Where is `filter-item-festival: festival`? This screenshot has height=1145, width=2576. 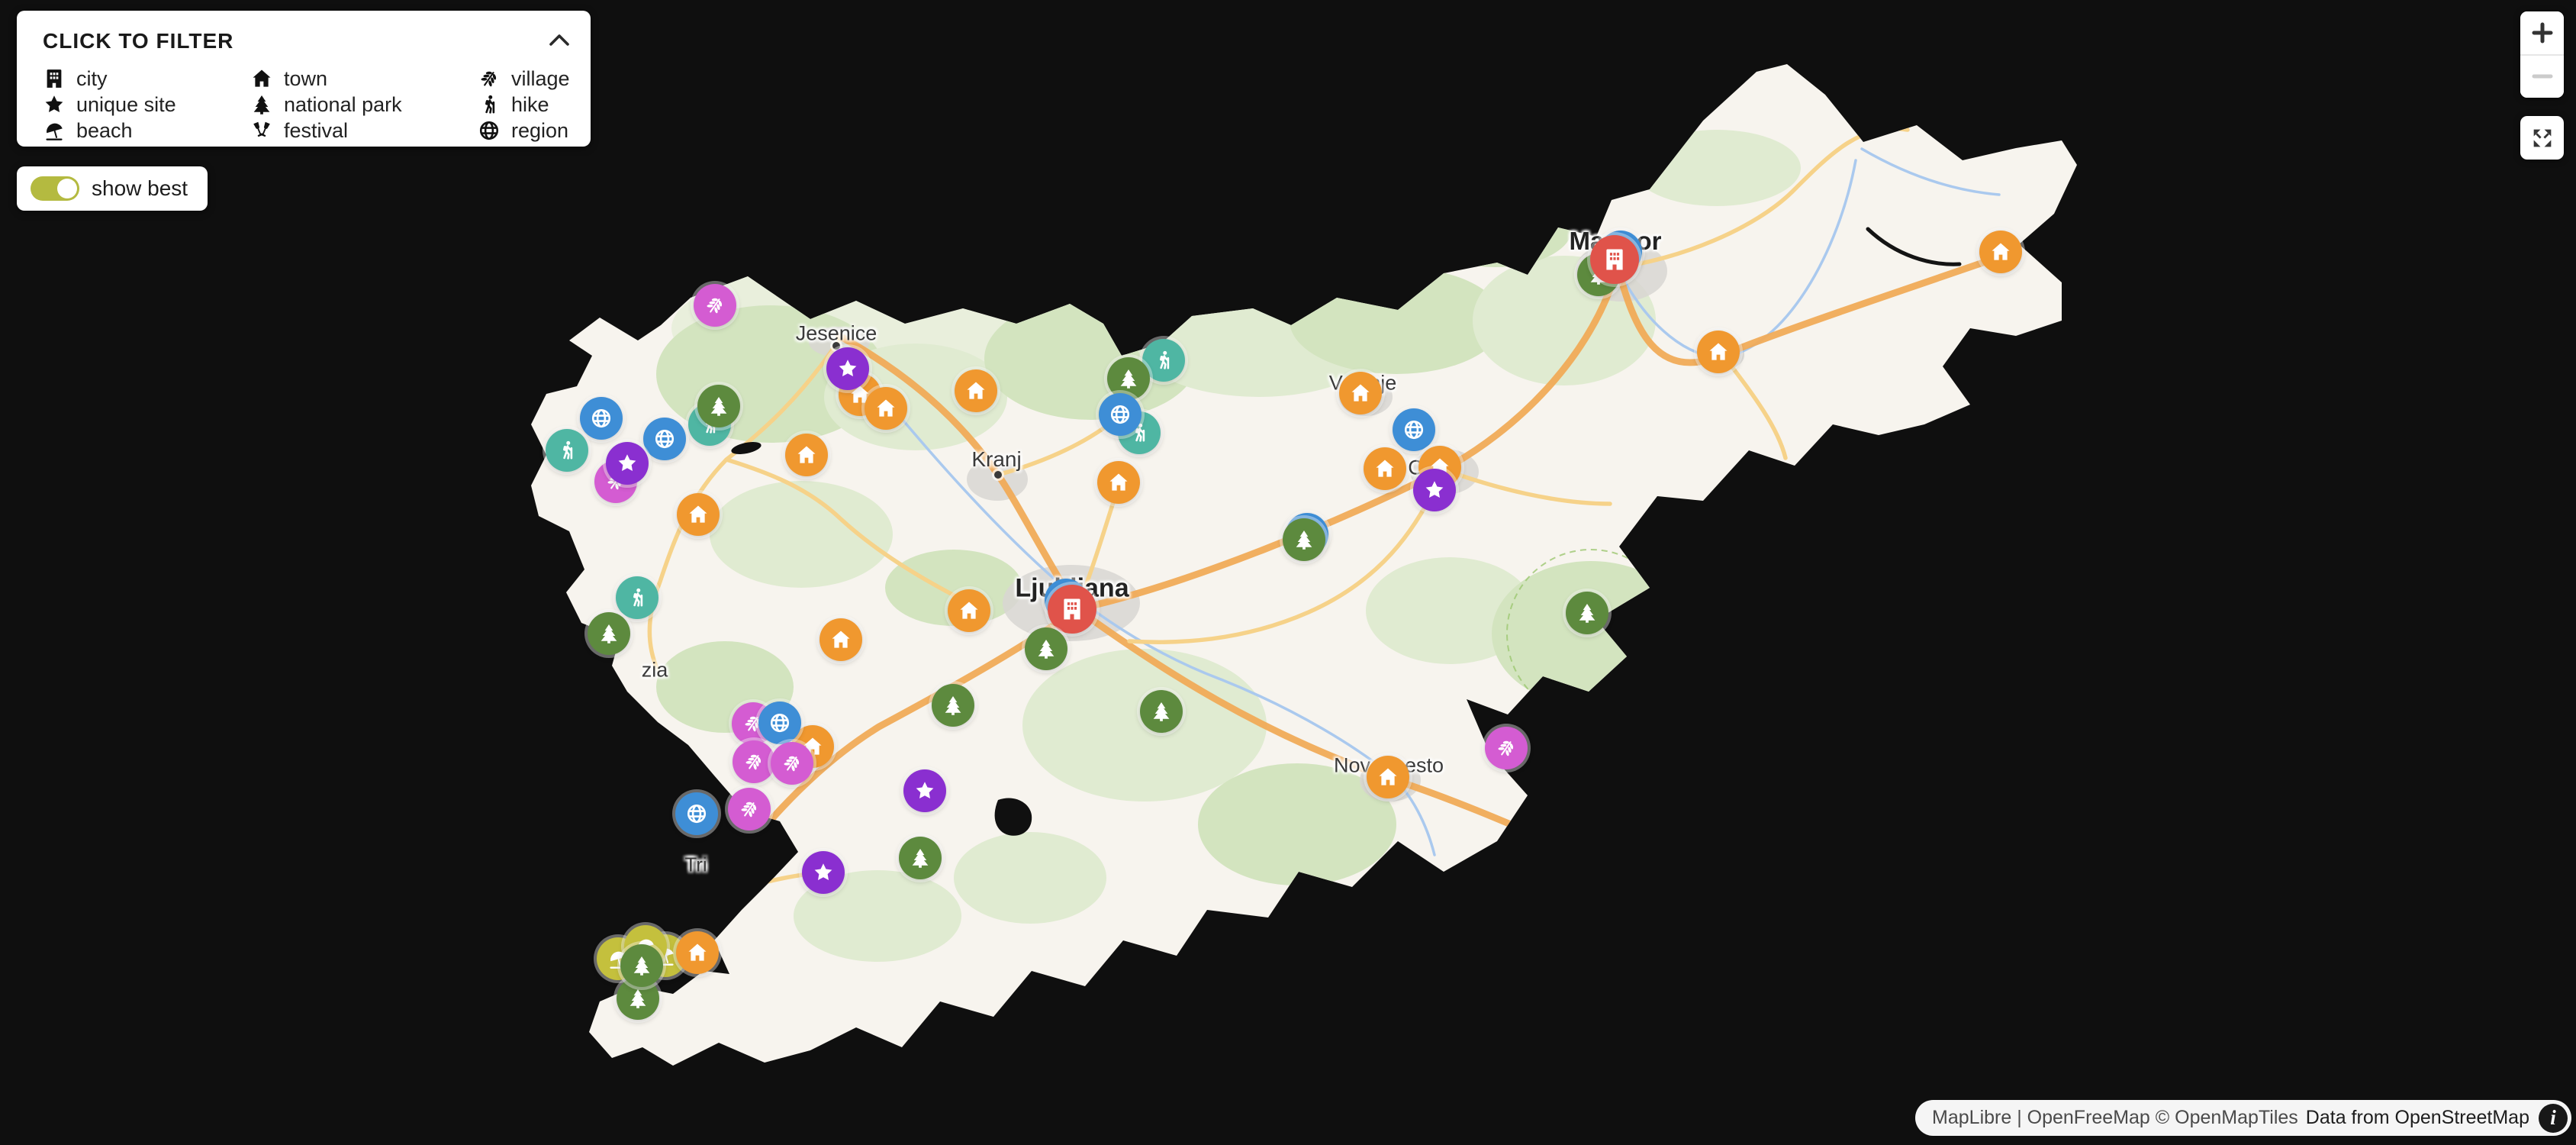
filter-item-festival: festival is located at coordinates (364, 131).